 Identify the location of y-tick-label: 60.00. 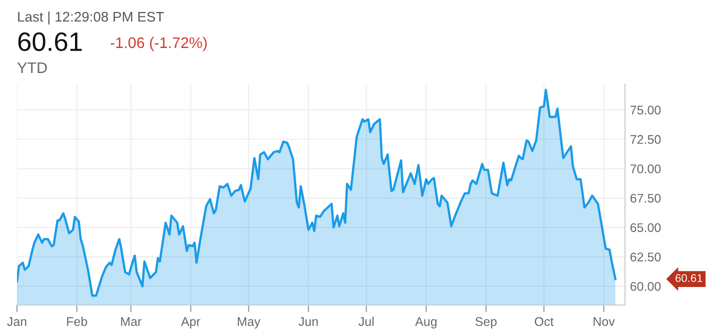
(645, 286).